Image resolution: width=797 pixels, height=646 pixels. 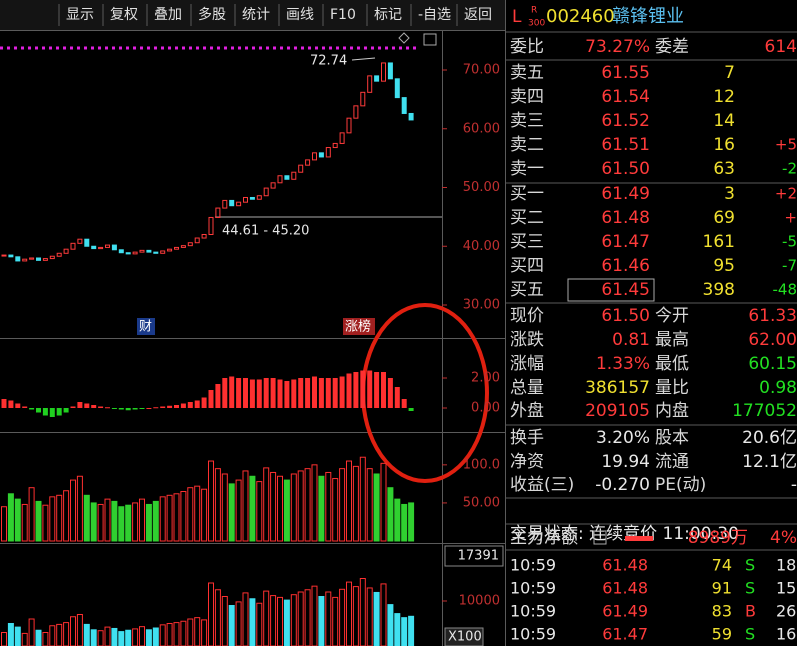 I want to click on y-tick-label: 10000, so click(x=479, y=601).